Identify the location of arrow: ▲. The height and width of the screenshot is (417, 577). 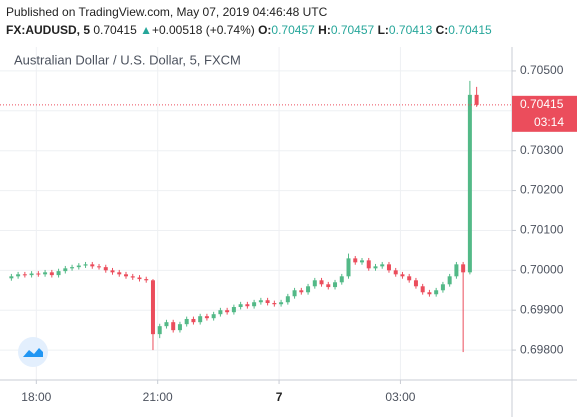
(146, 30).